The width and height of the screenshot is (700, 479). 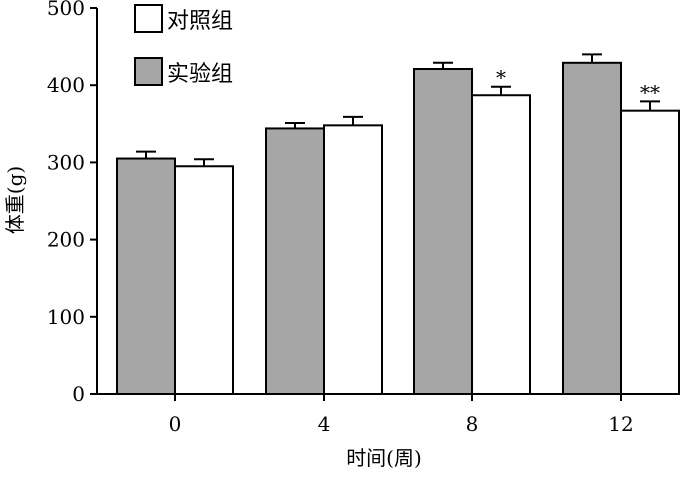 What do you see at coordinates (66, 10) in the screenshot?
I see `y-tick-label-5: 500` at bounding box center [66, 10].